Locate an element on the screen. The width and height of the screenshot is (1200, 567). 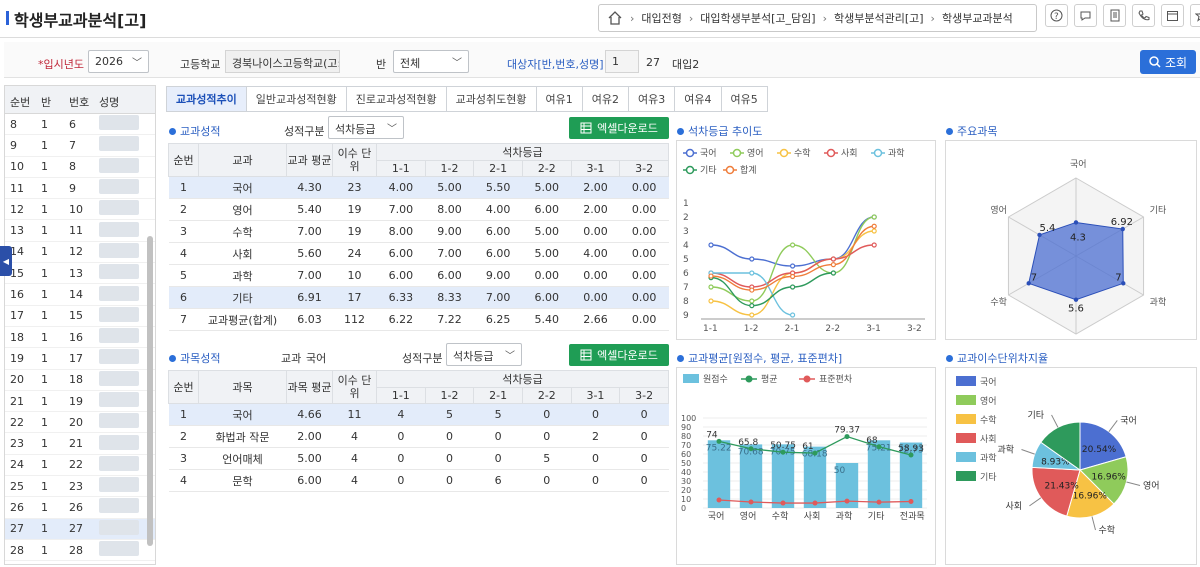
x-tick: 1-1 is located at coordinates (710, 329).